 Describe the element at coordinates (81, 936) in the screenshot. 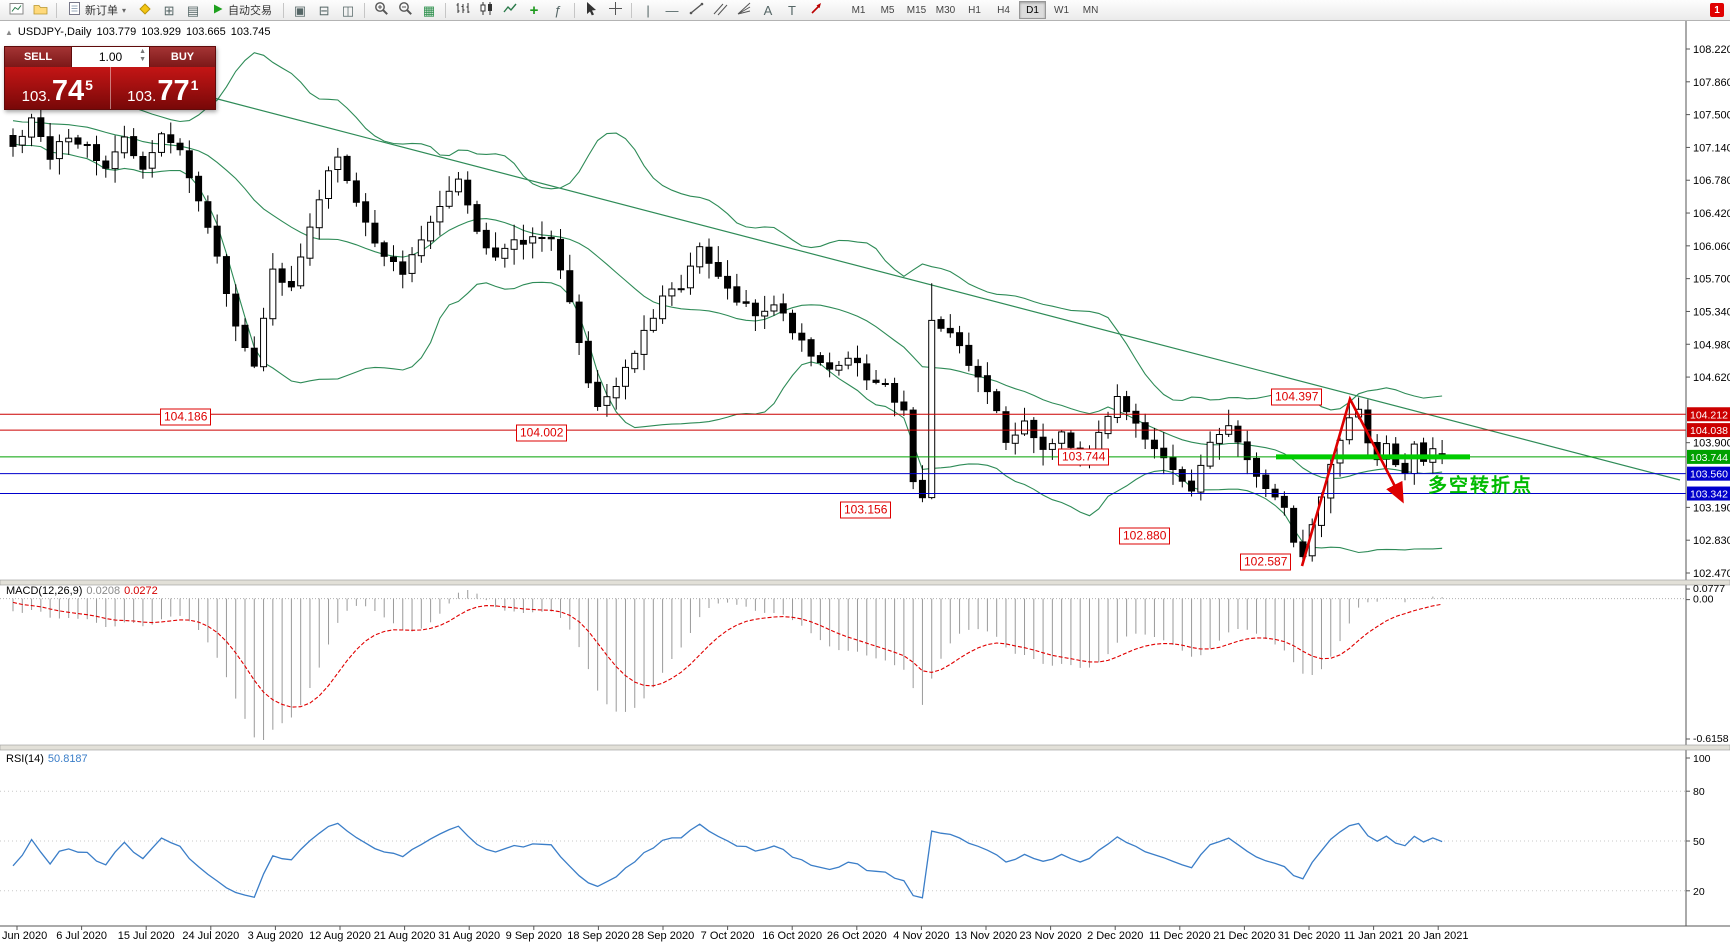

I see `svg-text: 6 Jul 2020` at that location.